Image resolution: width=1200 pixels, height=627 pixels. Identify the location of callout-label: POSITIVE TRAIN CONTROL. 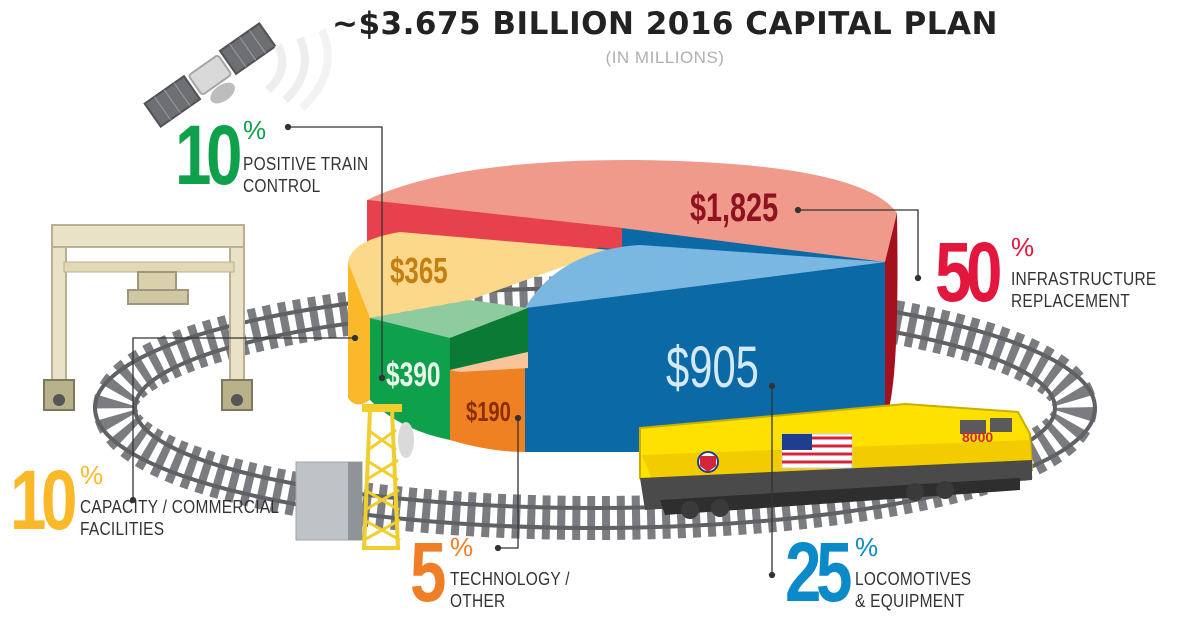
(306, 175).